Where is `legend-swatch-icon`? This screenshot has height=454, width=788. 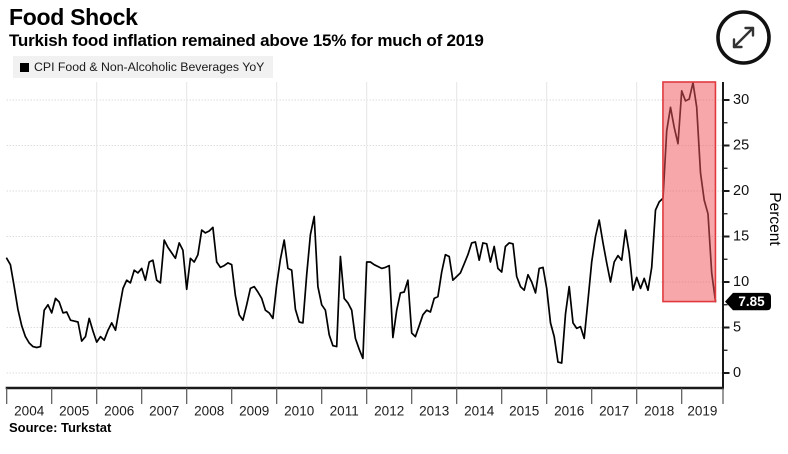 legend-swatch-icon is located at coordinates (24, 67).